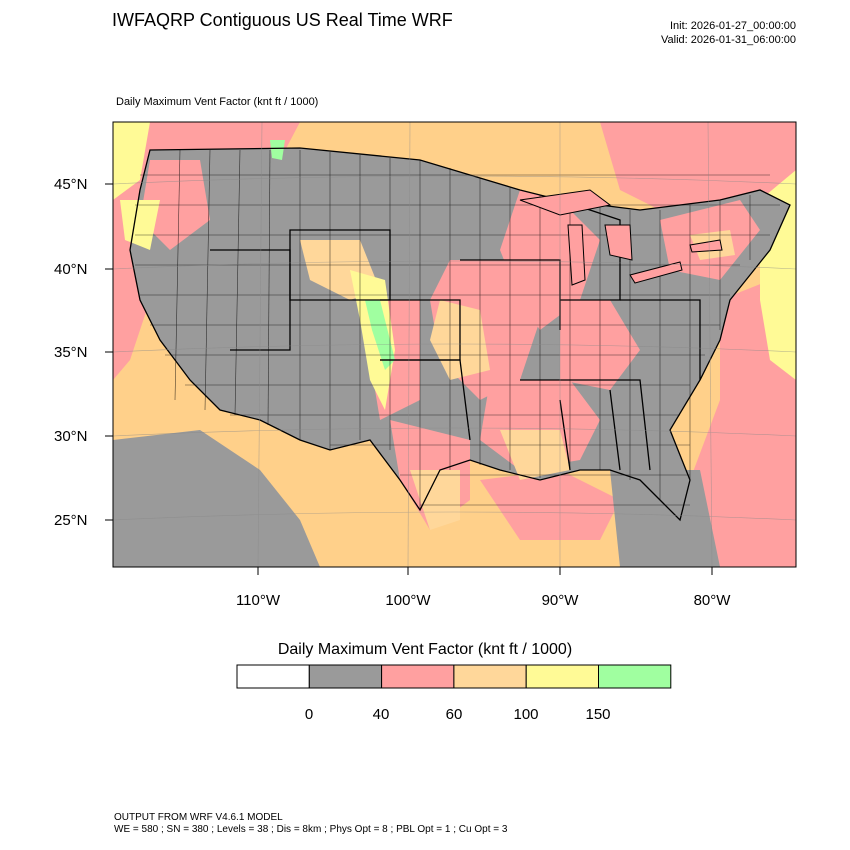 The image size is (850, 850). Describe the element at coordinates (525, 714) in the screenshot. I see `colorbar-tick-100: 100` at that location.